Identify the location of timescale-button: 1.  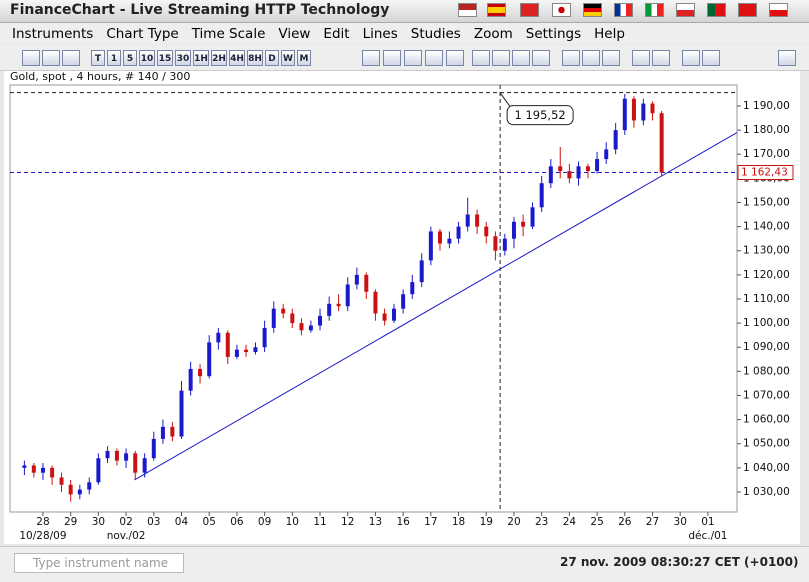
(114, 58).